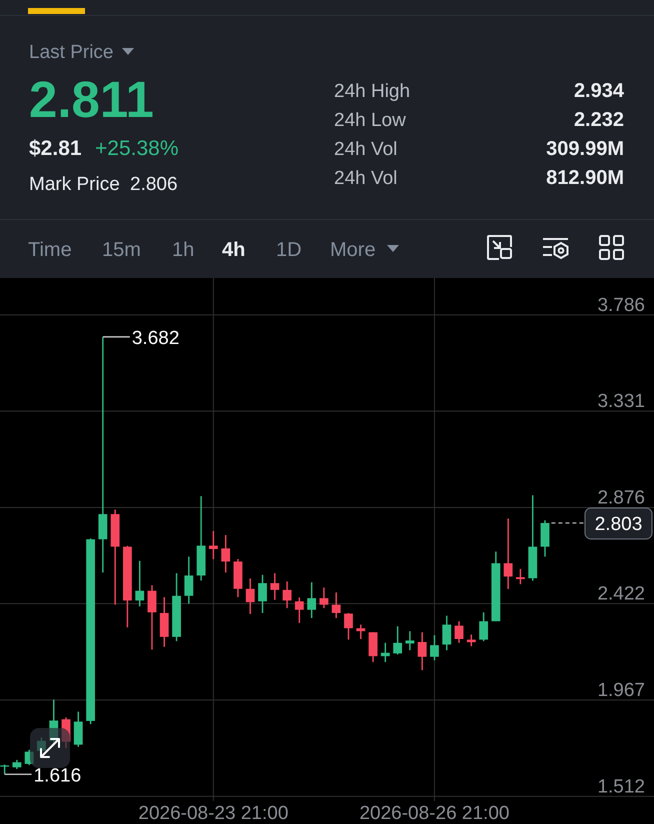  Describe the element at coordinates (353, 250) in the screenshot. I see `text: More` at that location.